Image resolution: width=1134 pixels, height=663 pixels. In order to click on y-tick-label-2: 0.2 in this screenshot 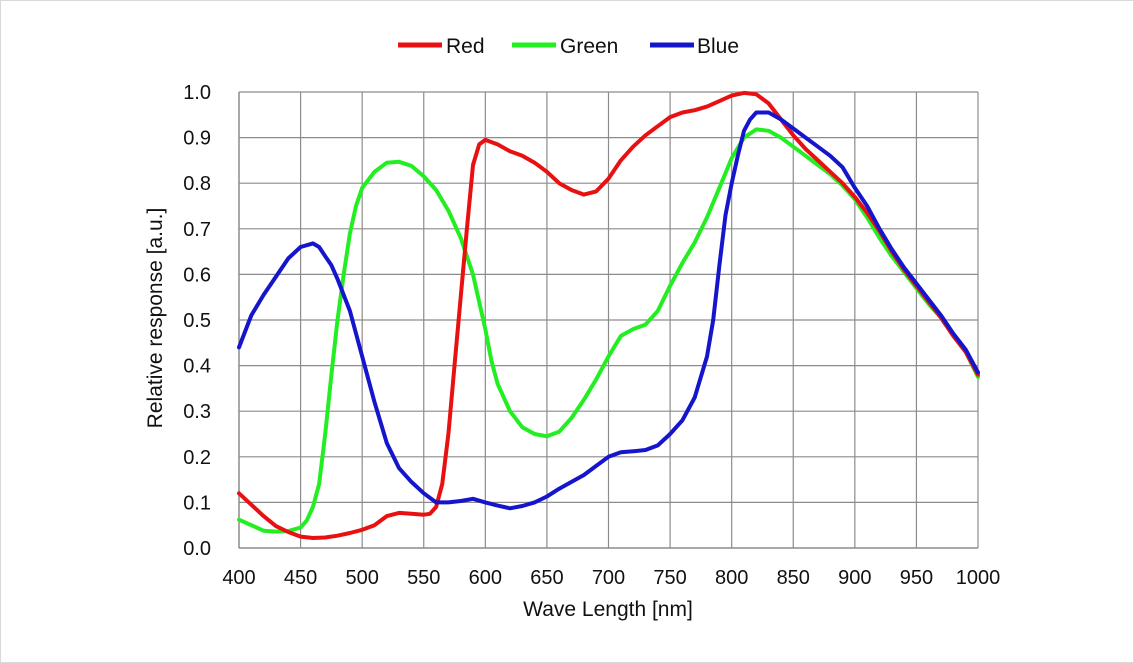, I will do `click(197, 458)`.